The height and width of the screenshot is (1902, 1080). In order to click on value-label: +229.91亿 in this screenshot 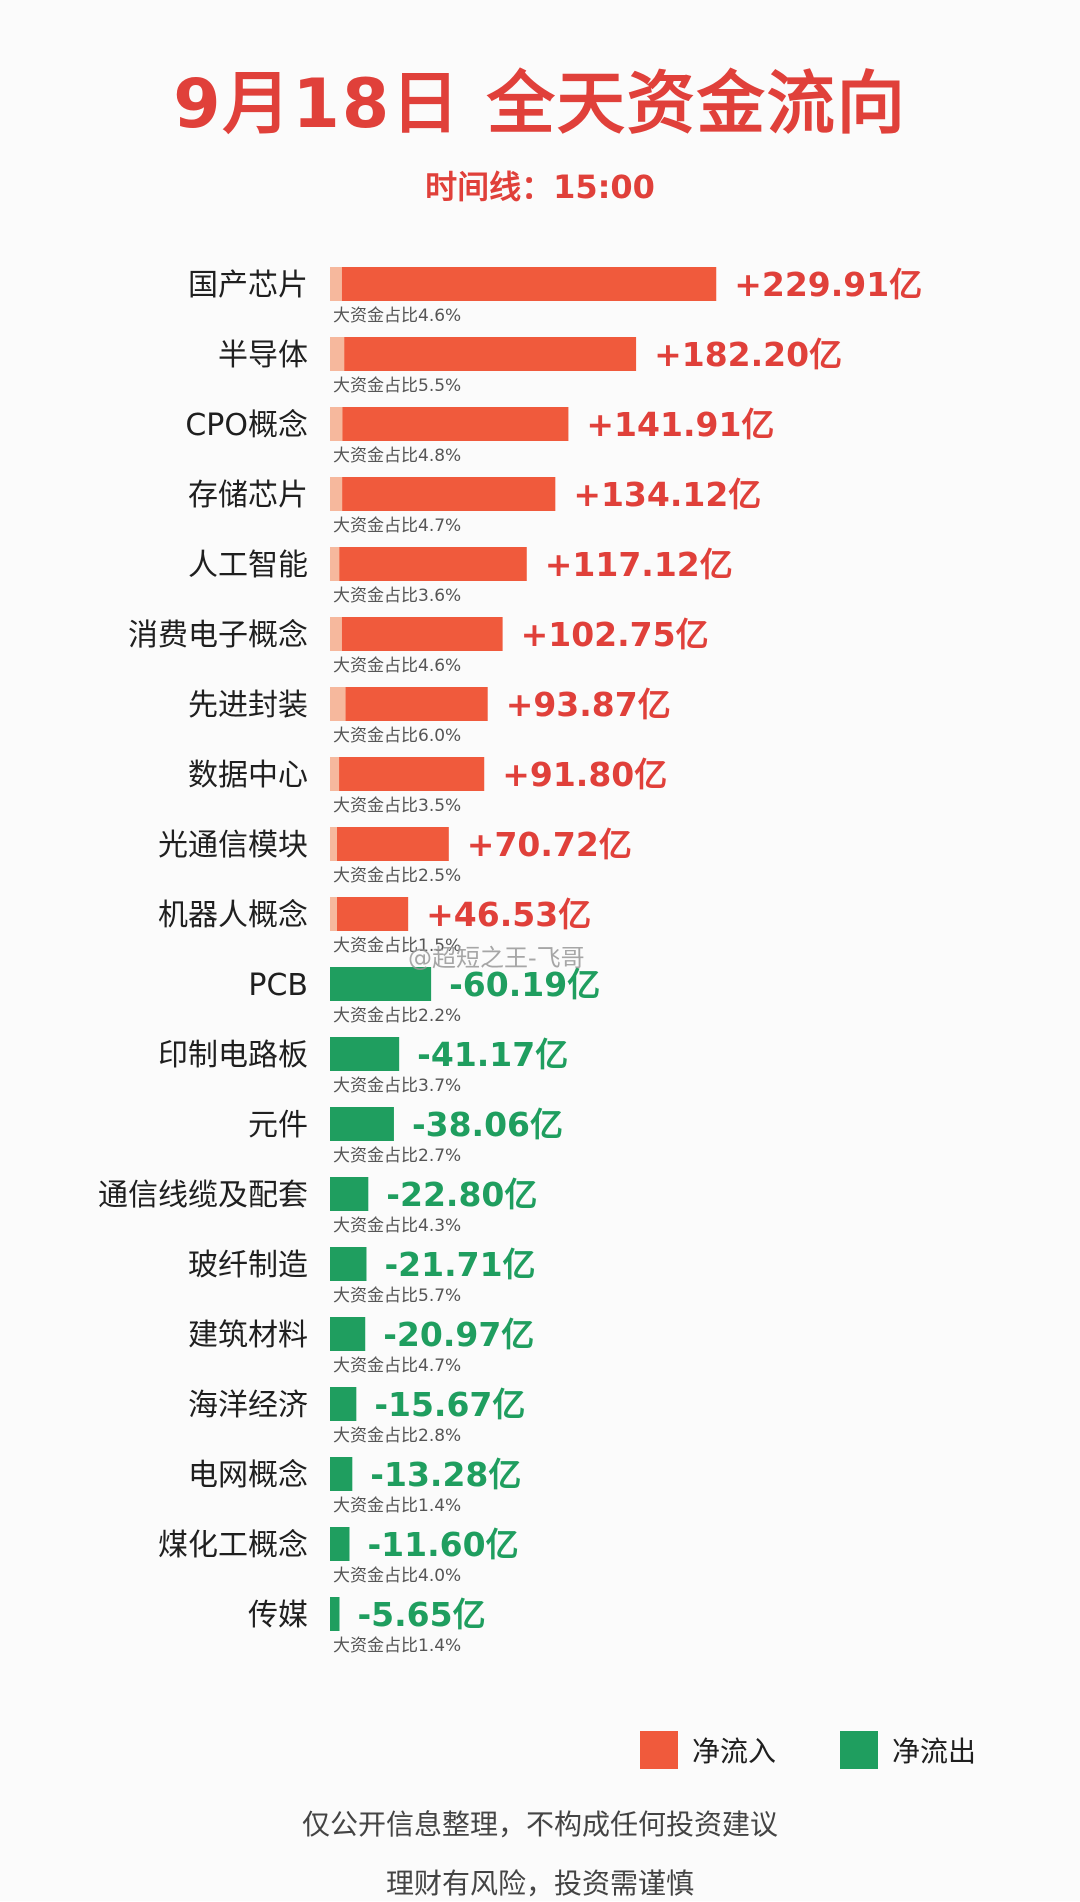, I will do `click(828, 284)`.